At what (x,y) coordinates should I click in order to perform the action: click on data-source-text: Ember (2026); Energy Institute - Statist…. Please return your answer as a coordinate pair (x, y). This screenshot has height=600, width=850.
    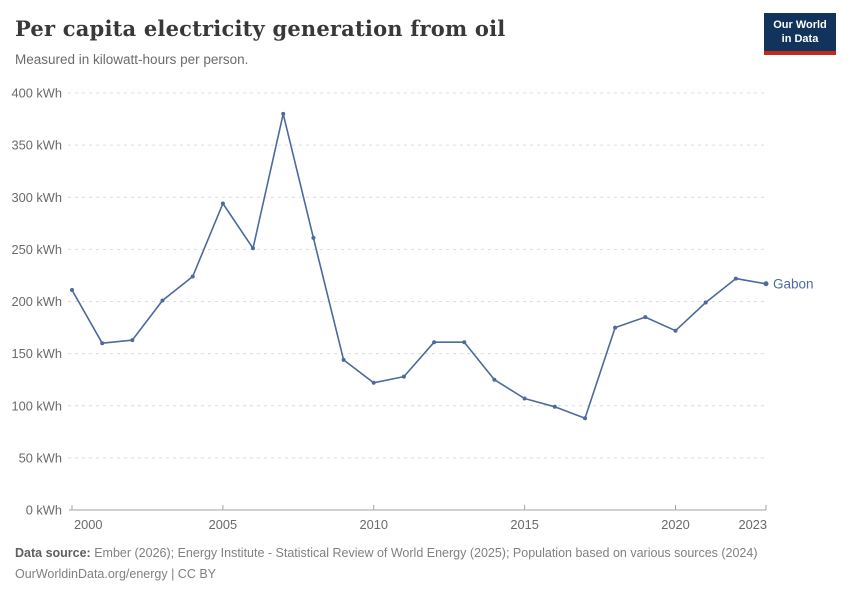
    Looking at the image, I should click on (424, 553).